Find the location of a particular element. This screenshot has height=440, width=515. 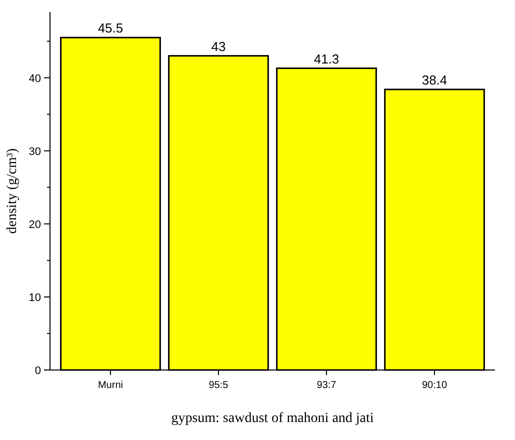

data-label: 38.4 is located at coordinates (435, 80).